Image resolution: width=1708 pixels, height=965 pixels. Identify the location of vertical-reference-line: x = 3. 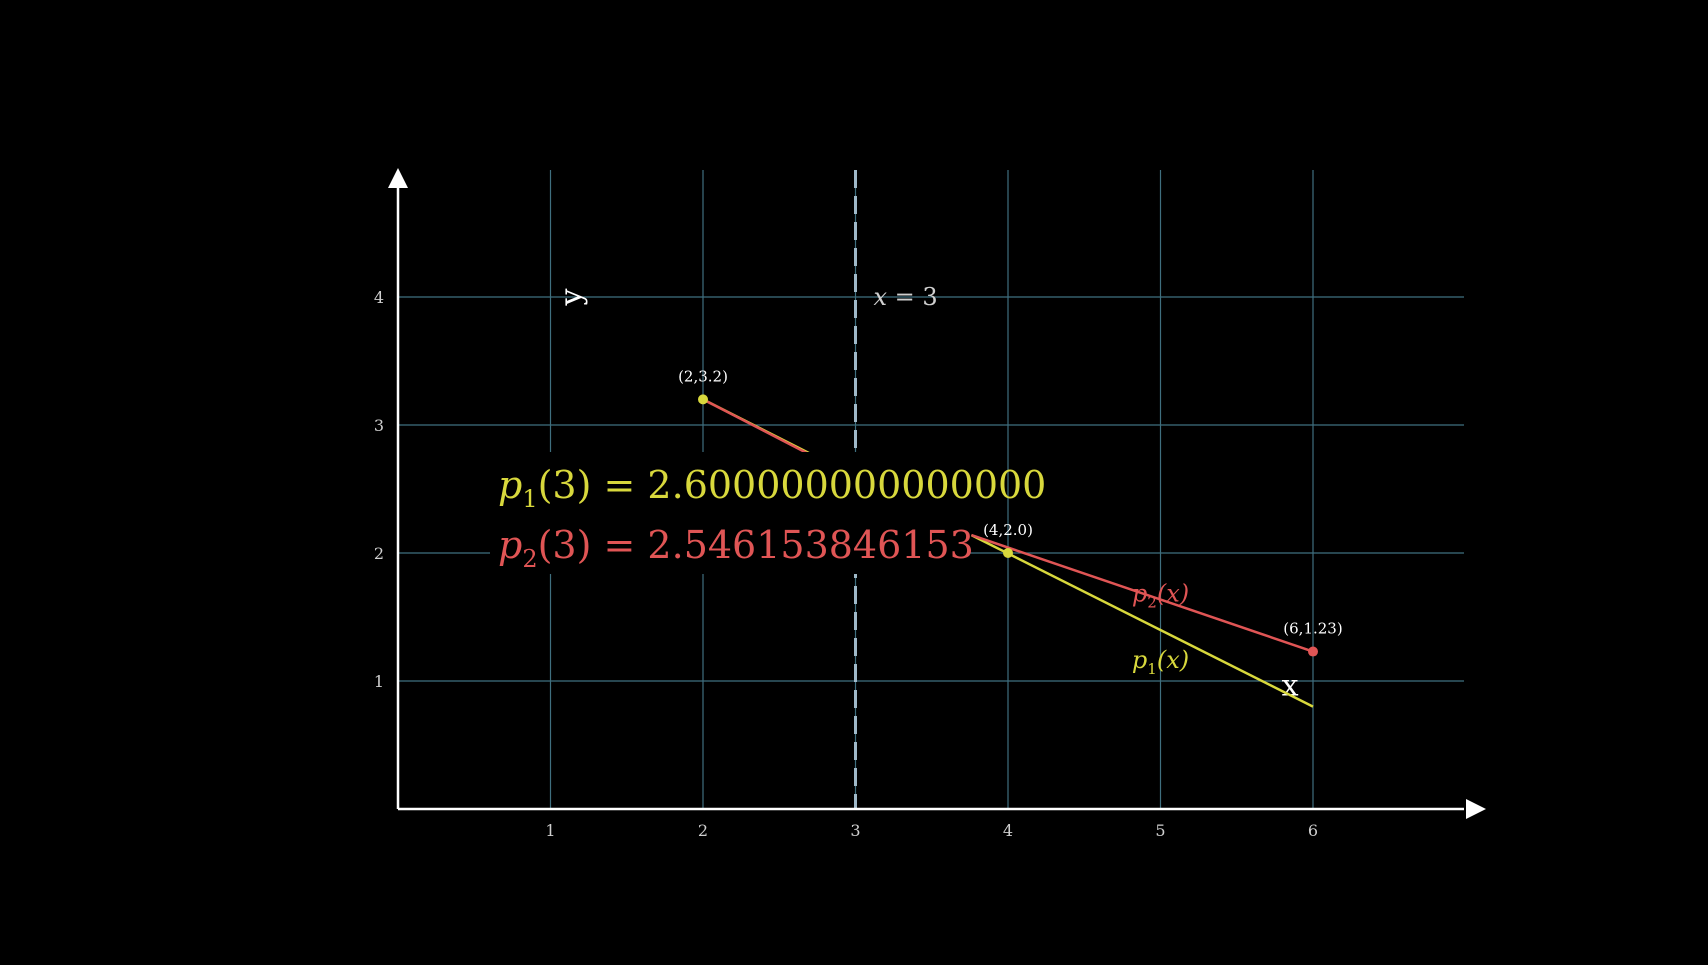
(896, 489).